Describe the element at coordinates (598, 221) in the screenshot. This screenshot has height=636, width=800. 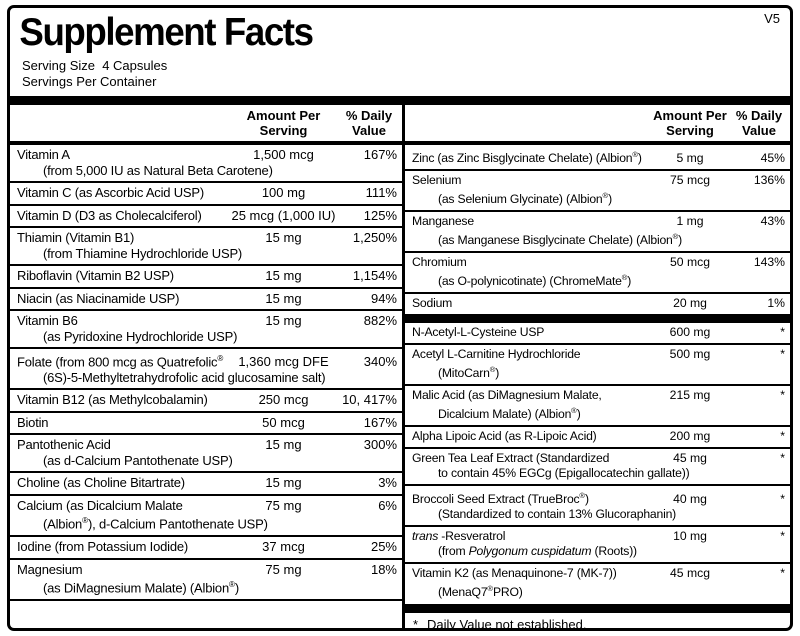
I see `supplement-row-main: Manganese 1 mg 43%` at that location.